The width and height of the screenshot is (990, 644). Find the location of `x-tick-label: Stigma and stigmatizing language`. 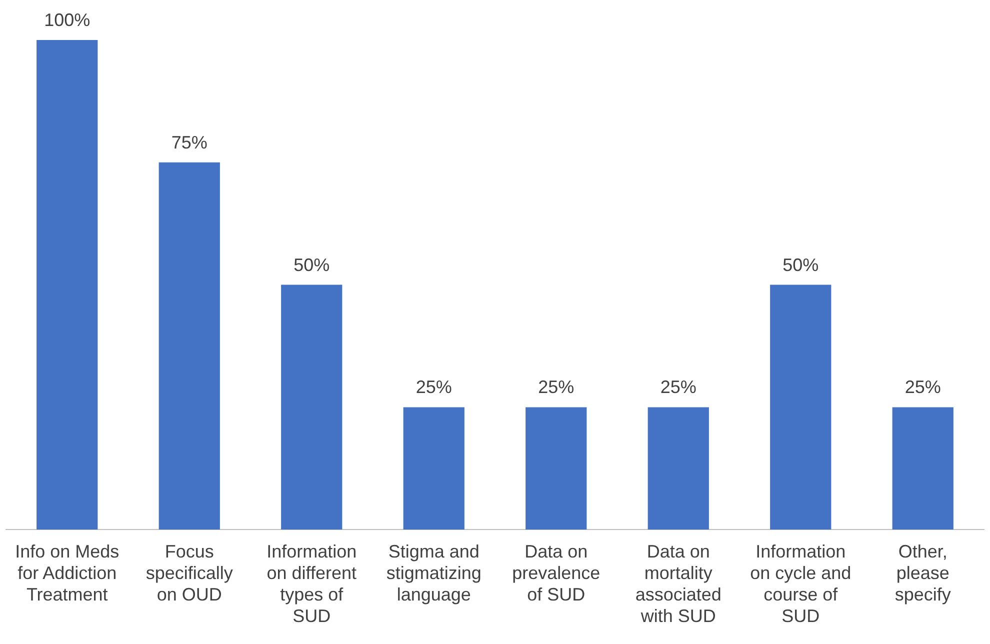

x-tick-label: Stigma and stigmatizing language is located at coordinates (434, 573).